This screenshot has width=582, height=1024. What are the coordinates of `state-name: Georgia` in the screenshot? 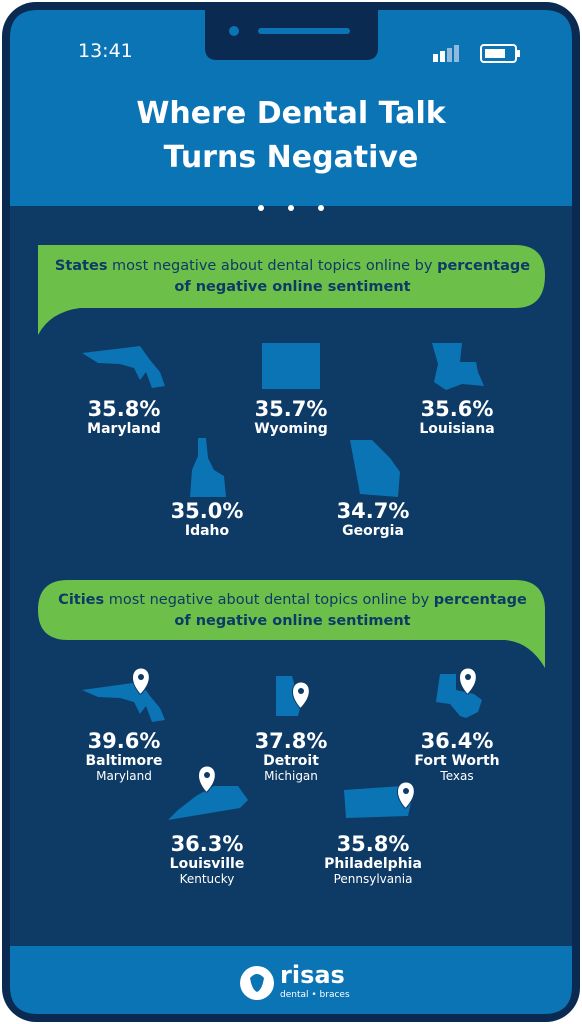 It's located at (373, 531).